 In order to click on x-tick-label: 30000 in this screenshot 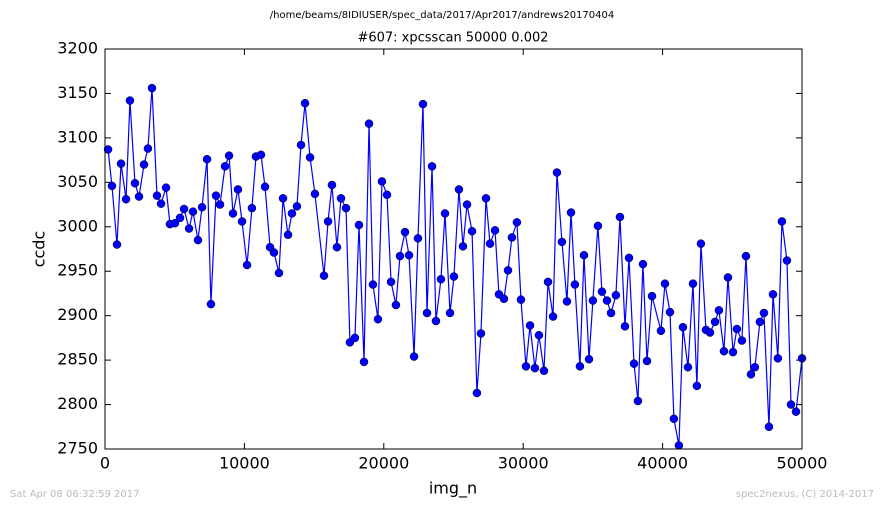, I will do `click(523, 463)`.